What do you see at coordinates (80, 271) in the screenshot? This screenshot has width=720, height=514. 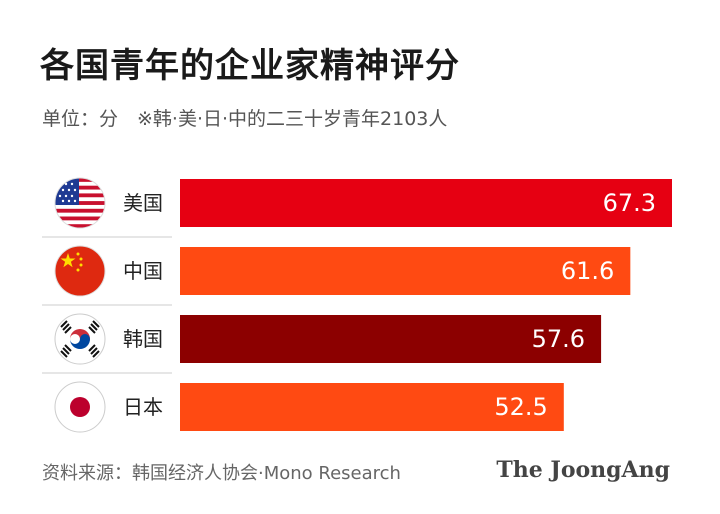 I see `china-flag-icon` at bounding box center [80, 271].